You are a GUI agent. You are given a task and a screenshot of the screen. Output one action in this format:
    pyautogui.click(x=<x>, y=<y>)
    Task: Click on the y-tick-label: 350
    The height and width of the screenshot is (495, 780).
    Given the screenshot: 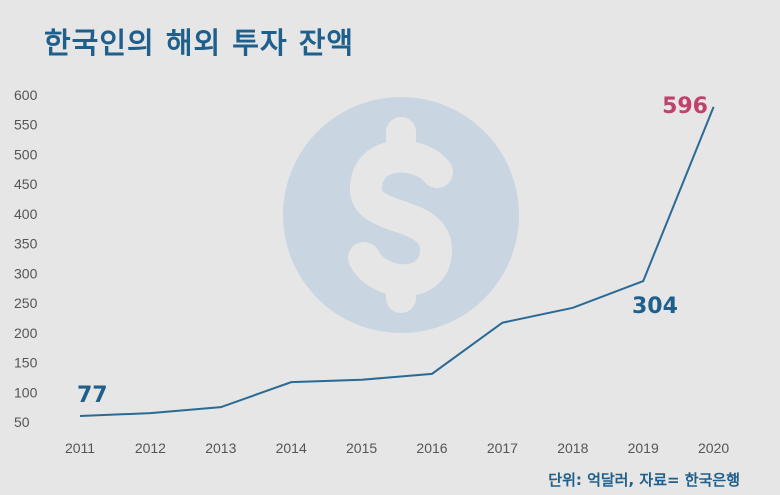 What is the action you would take?
    pyautogui.click(x=26, y=244)
    